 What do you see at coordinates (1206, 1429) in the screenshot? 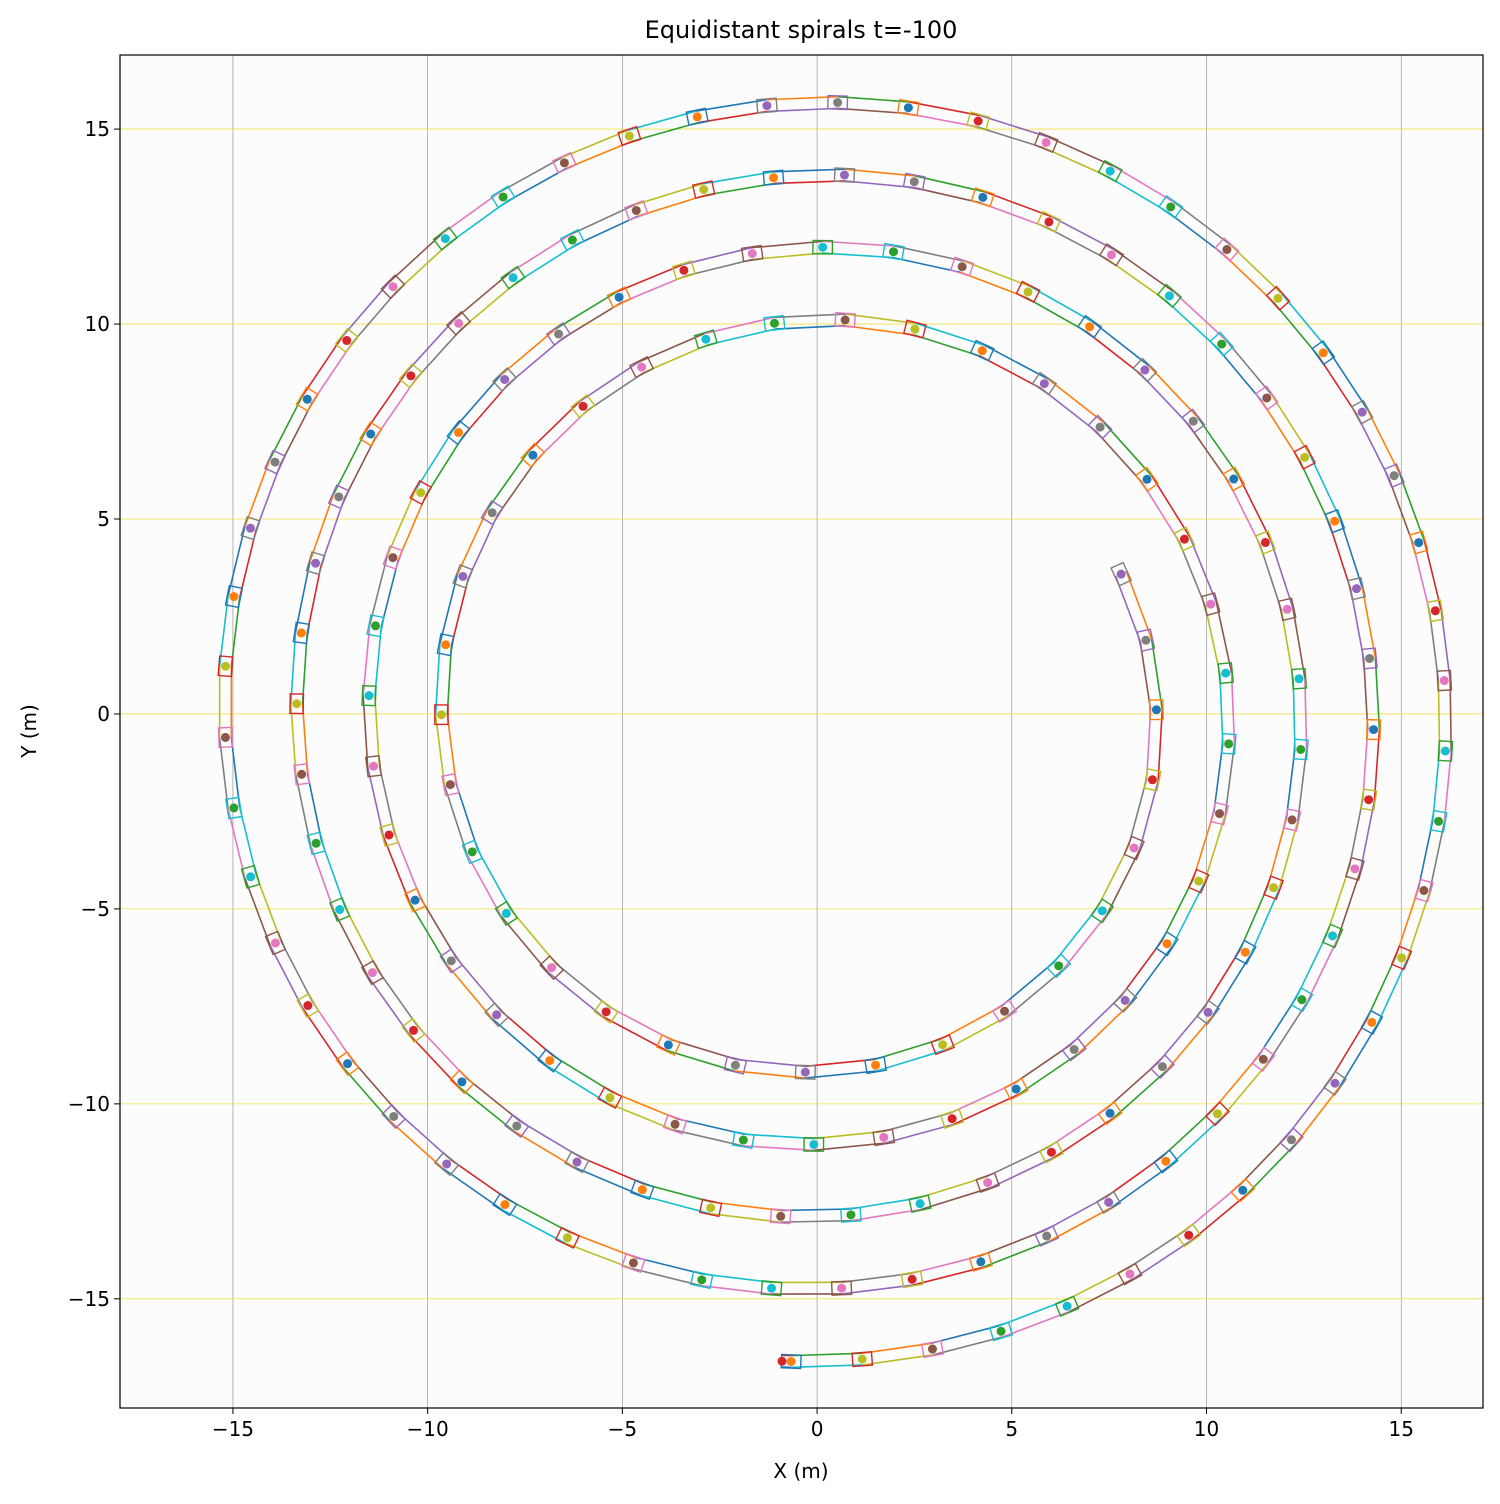
I see `x-tick-label: 10` at bounding box center [1206, 1429].